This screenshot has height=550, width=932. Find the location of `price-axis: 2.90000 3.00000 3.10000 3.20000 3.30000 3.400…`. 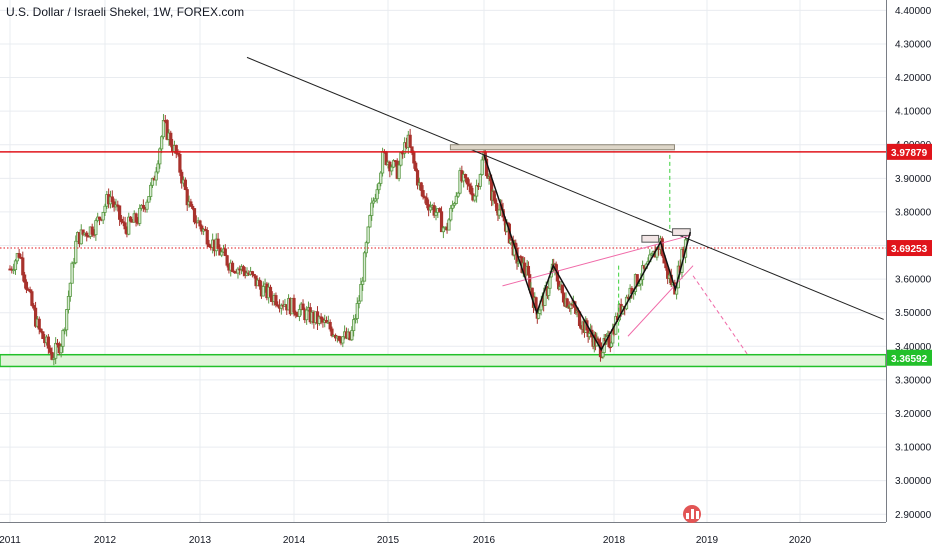

price-axis: 2.90000 3.00000 3.10000 3.20000 3.30000 3.400… is located at coordinates (909, 261).